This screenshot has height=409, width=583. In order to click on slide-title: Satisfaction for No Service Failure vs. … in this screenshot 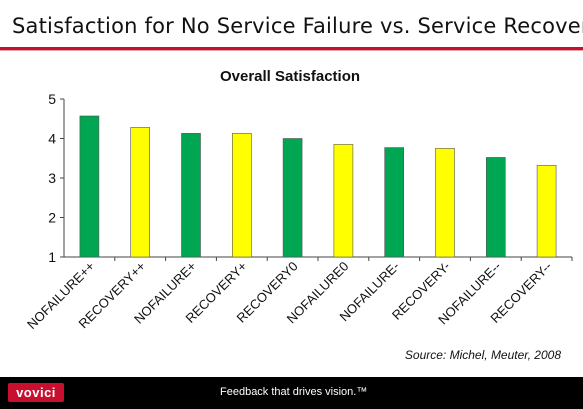, I will do `click(297, 26)`.